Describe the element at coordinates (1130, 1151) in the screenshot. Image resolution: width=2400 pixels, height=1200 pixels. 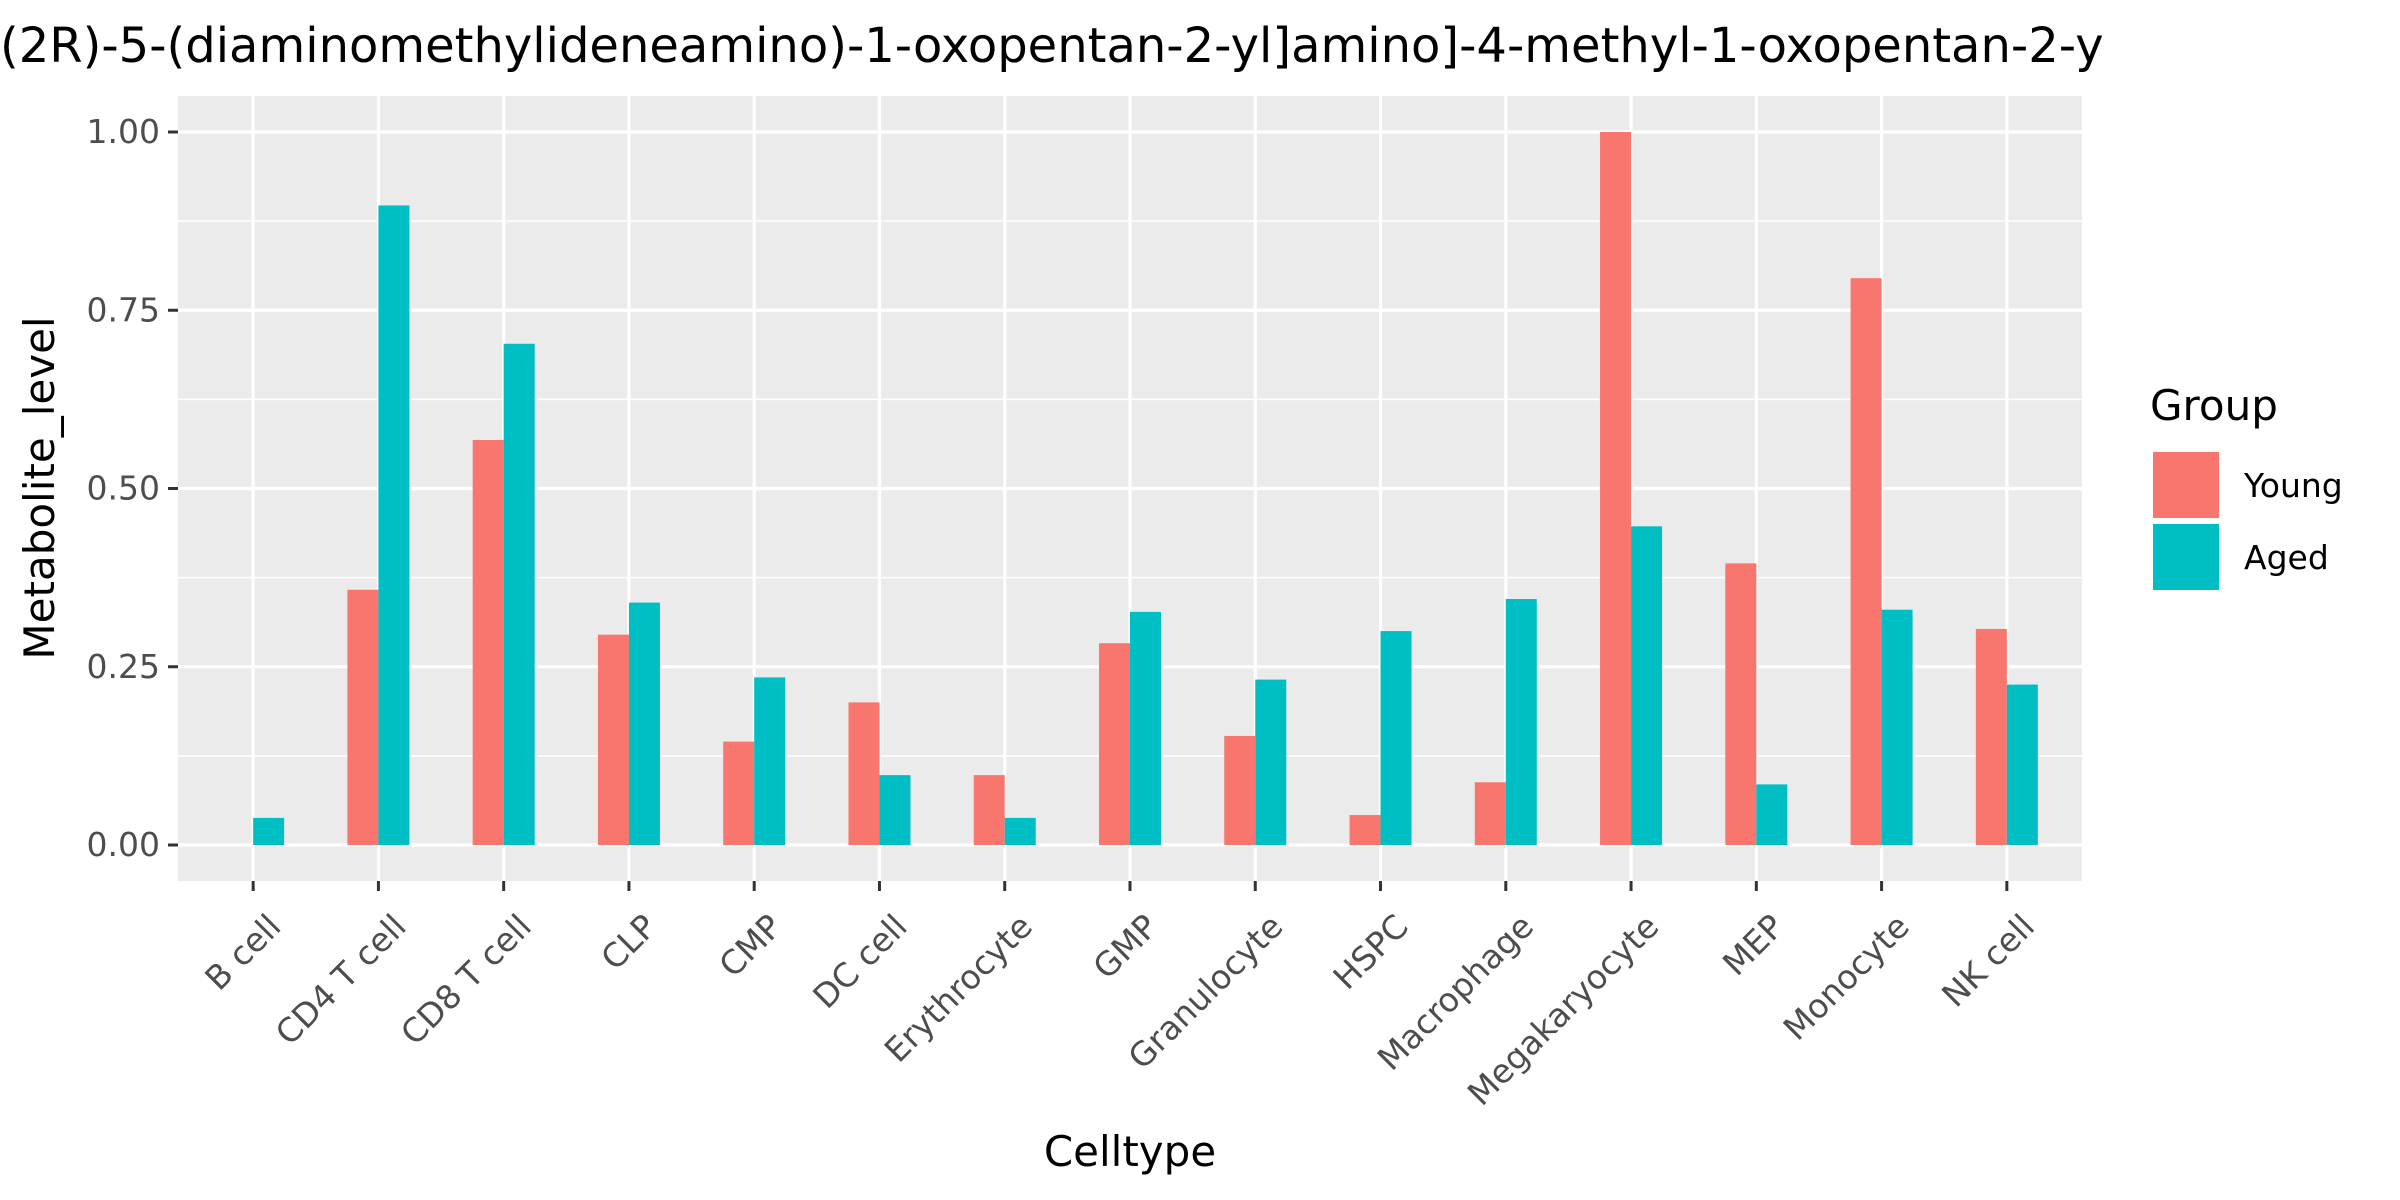
I see `x-axis-title: Celltype` at that location.